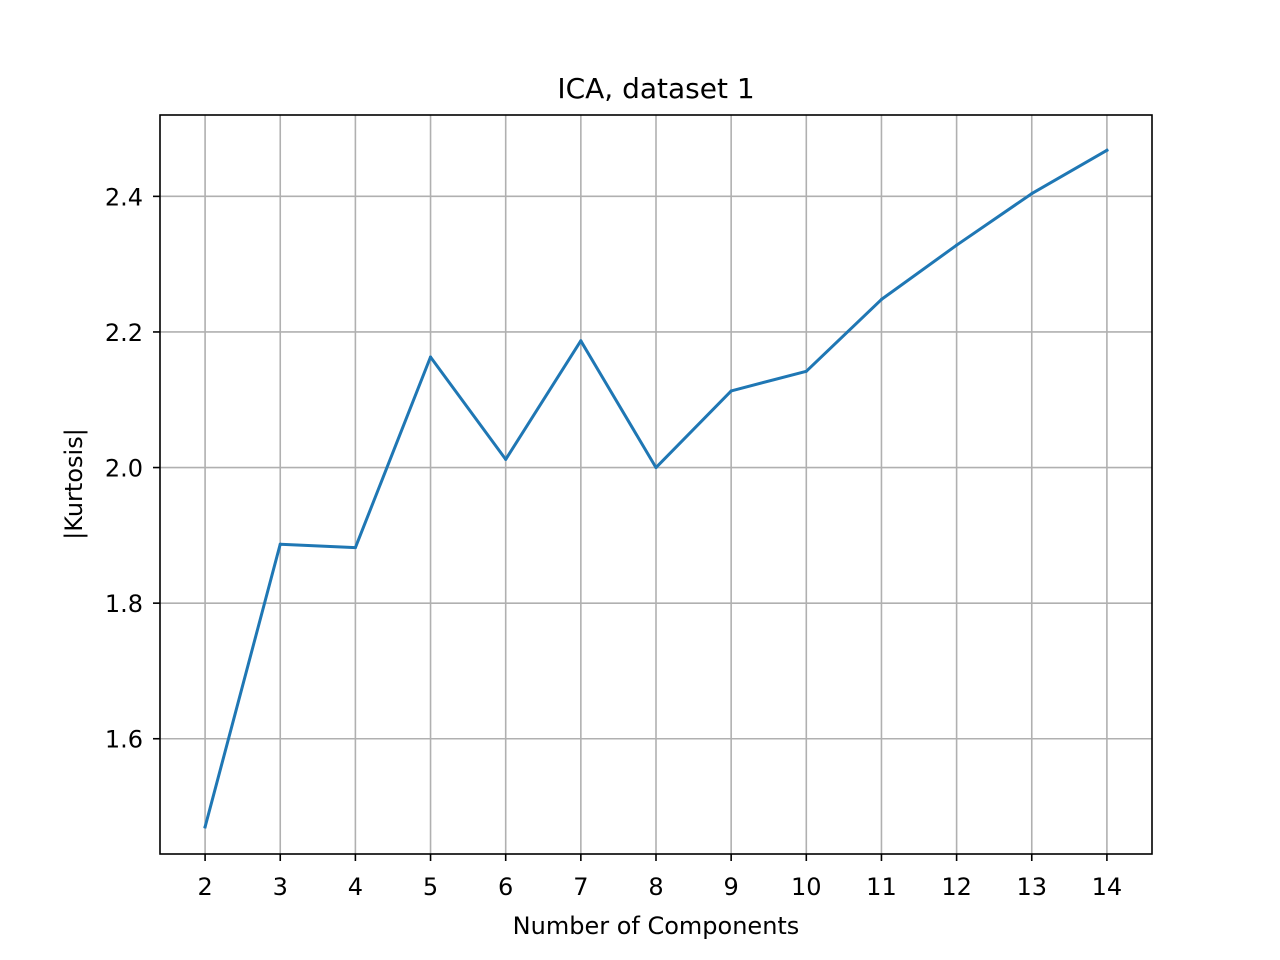 The height and width of the screenshot is (960, 1280). I want to click on x-axis-ticks: 2 3 4 5 6 7 8 9 10 11 12 13 14, so click(659, 877).